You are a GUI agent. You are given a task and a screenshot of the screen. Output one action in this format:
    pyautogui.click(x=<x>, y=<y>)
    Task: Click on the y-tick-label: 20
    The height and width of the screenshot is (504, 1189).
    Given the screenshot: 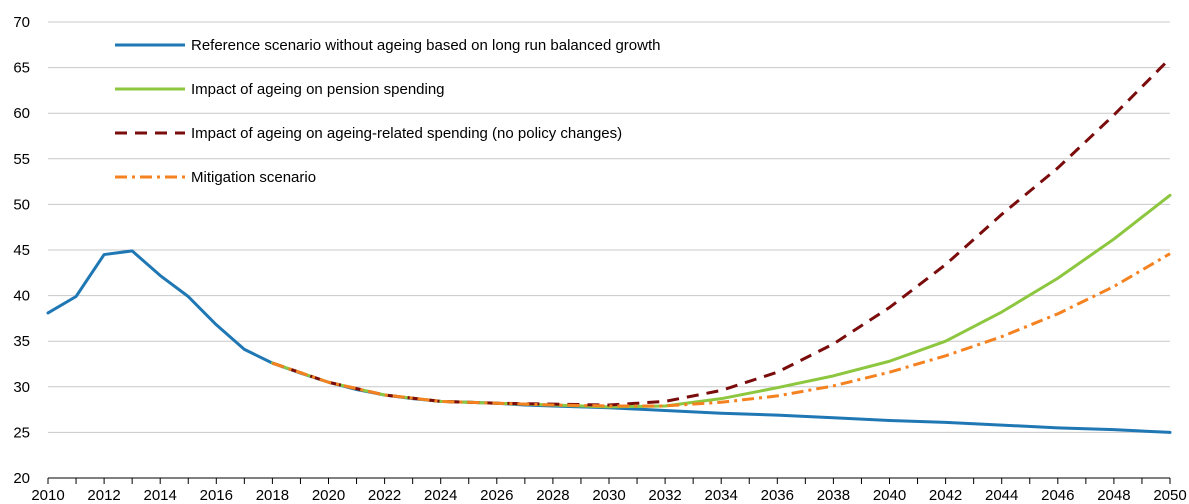 What is the action you would take?
    pyautogui.click(x=21, y=478)
    